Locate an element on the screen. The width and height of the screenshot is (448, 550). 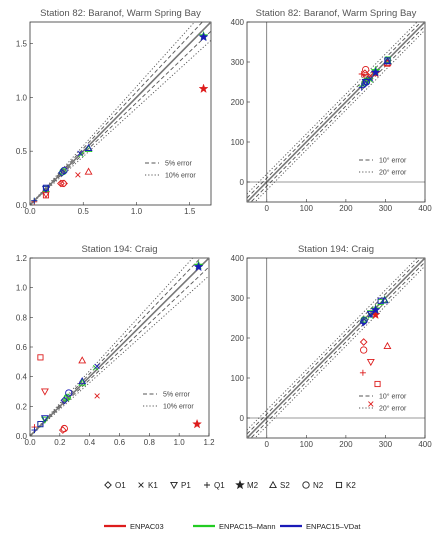
x-tick-label: 100 is located at coordinates (307, 208).